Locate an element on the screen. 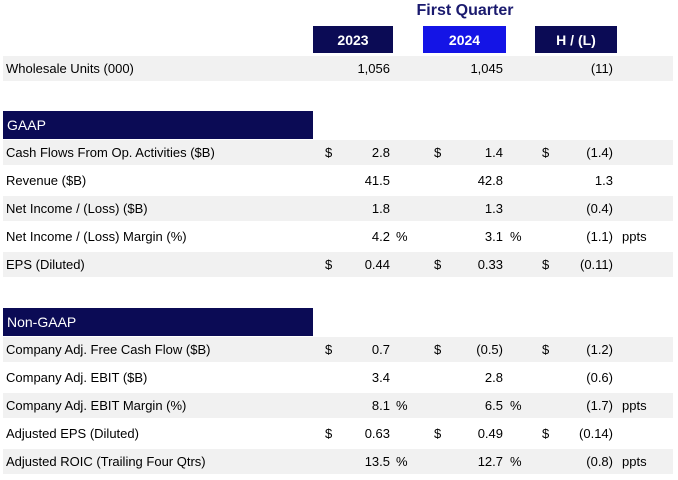 The image size is (678, 480). value-higher-lower: (0.6) is located at coordinates (599, 377).